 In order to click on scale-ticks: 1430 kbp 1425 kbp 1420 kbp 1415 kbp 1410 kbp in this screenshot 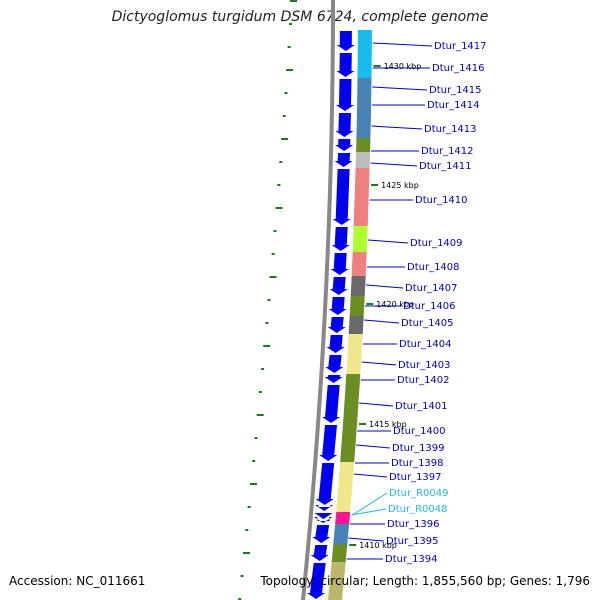, I will do `click(385, 306)`.